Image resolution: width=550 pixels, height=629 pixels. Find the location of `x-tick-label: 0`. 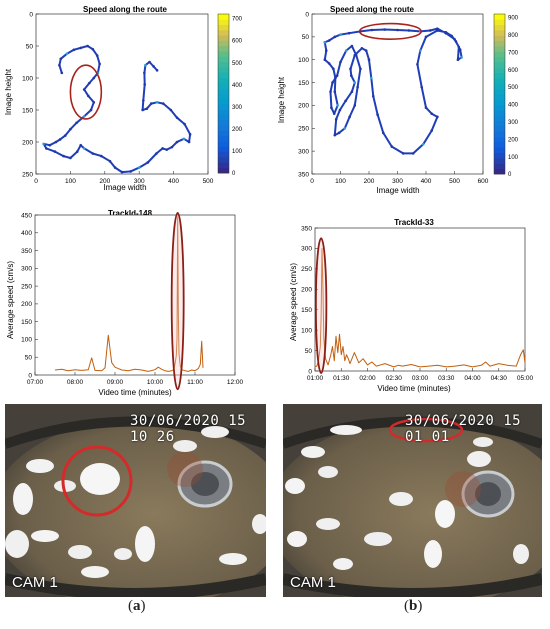

x-tick-label: 0 is located at coordinates (312, 181).